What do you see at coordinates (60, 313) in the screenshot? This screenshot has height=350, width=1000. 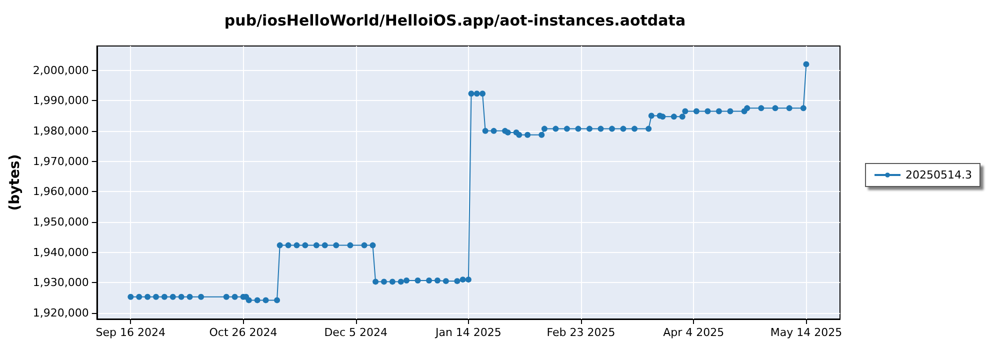 I see `y-tick-label: 1,920,000` at bounding box center [60, 313].